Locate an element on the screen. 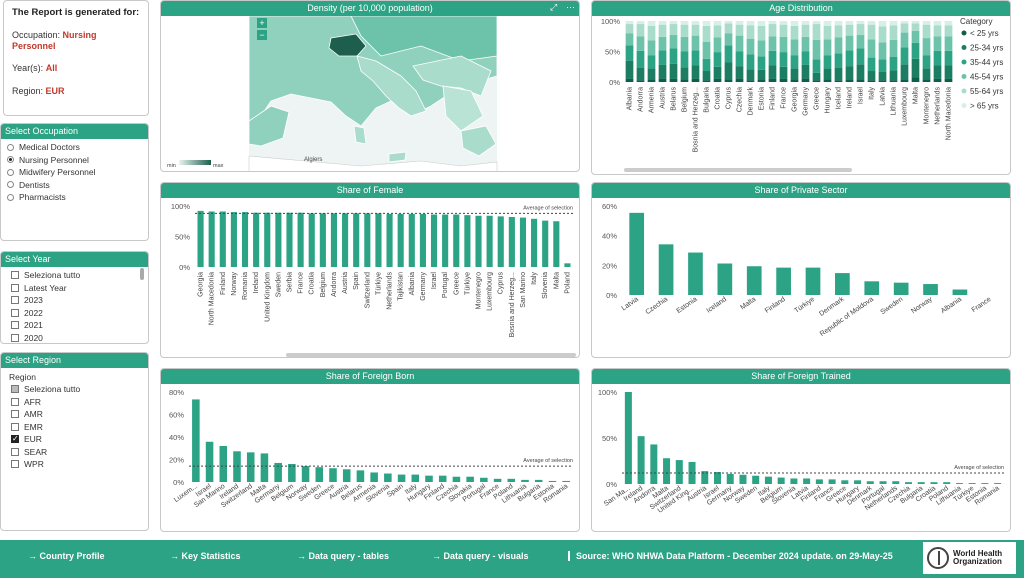 This screenshot has width=1024, height=578. occupation-option: Nursing Personnel is located at coordinates (74, 160).